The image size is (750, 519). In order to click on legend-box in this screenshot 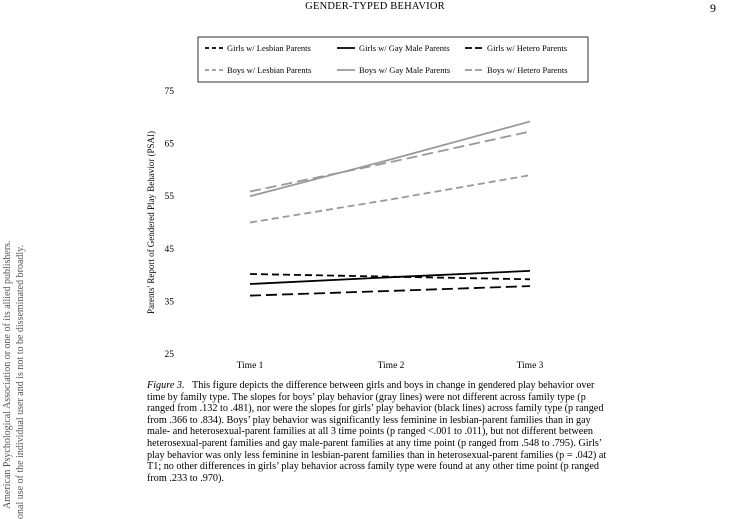, I will do `click(393, 59)`.